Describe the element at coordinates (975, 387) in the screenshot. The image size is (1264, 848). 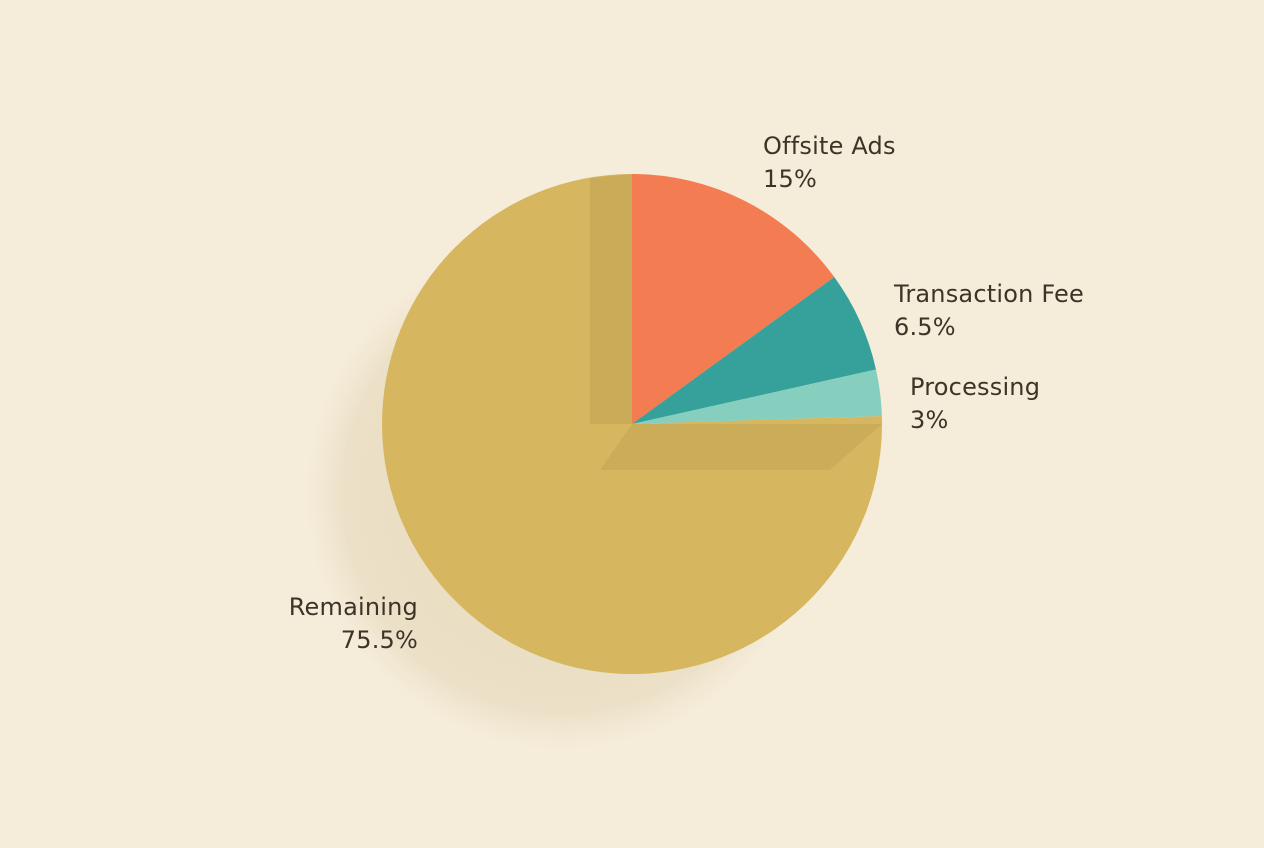
I see `label-processing-name: Processing` at that location.